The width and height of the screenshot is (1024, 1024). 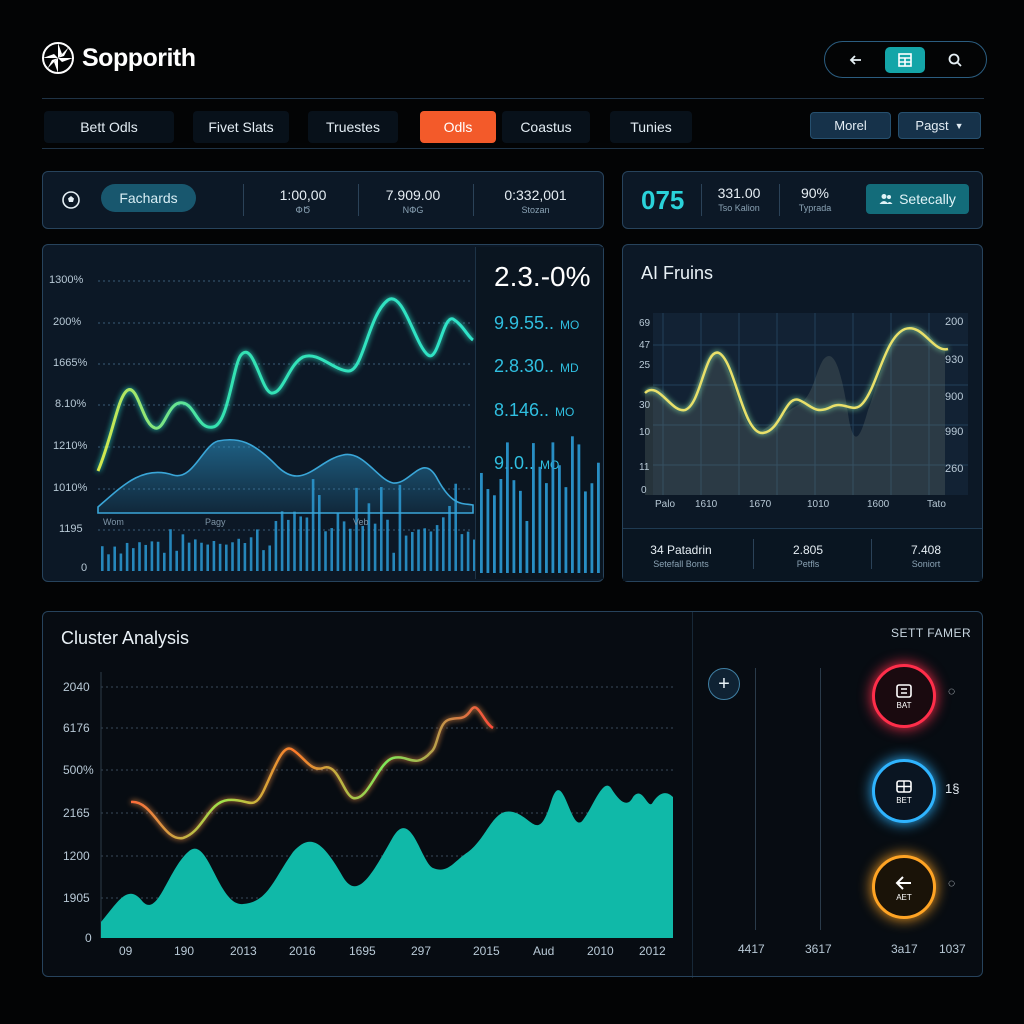 I want to click on x-axis-label: Veb, so click(x=361, y=522).